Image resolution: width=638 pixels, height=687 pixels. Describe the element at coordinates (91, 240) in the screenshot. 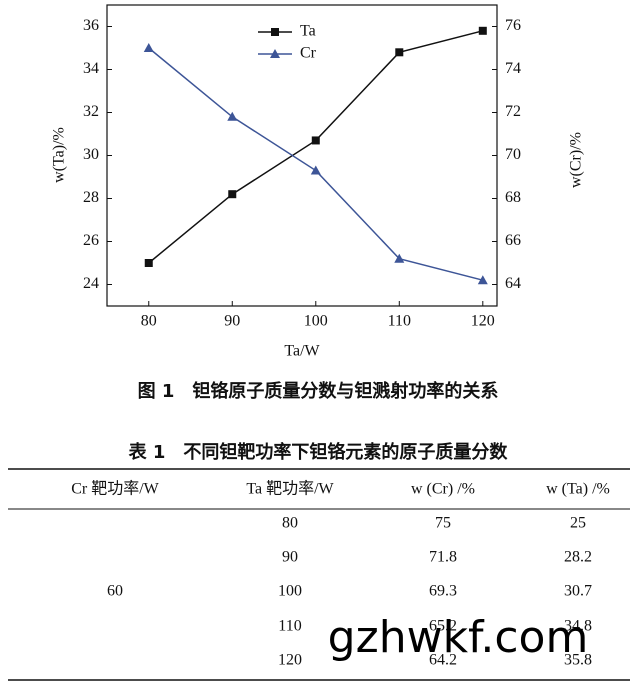

I see `y-tick-label: 26` at that location.